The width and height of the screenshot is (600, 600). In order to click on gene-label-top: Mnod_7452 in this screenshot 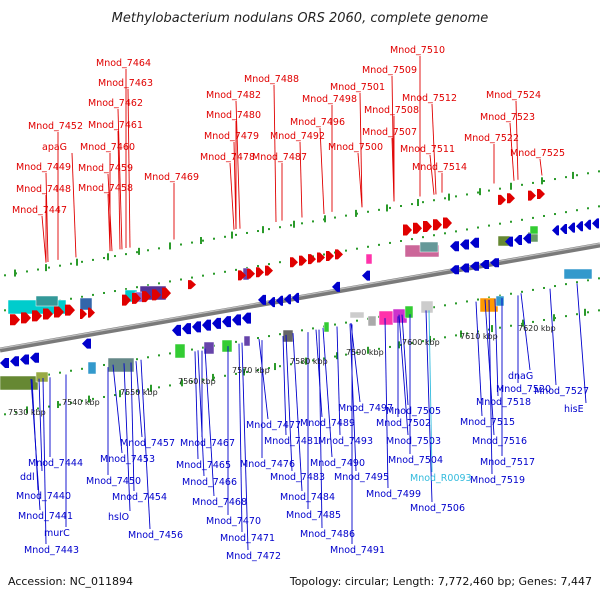, I will do `click(55, 126)`.